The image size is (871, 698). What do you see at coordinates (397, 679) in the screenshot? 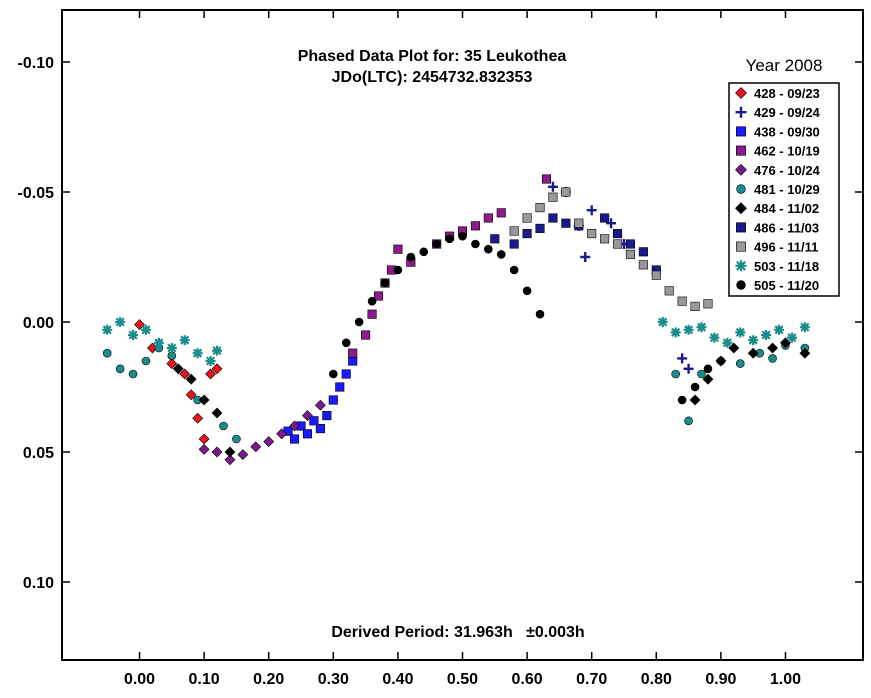
I see `x-tick-label: 0.40` at bounding box center [397, 679].